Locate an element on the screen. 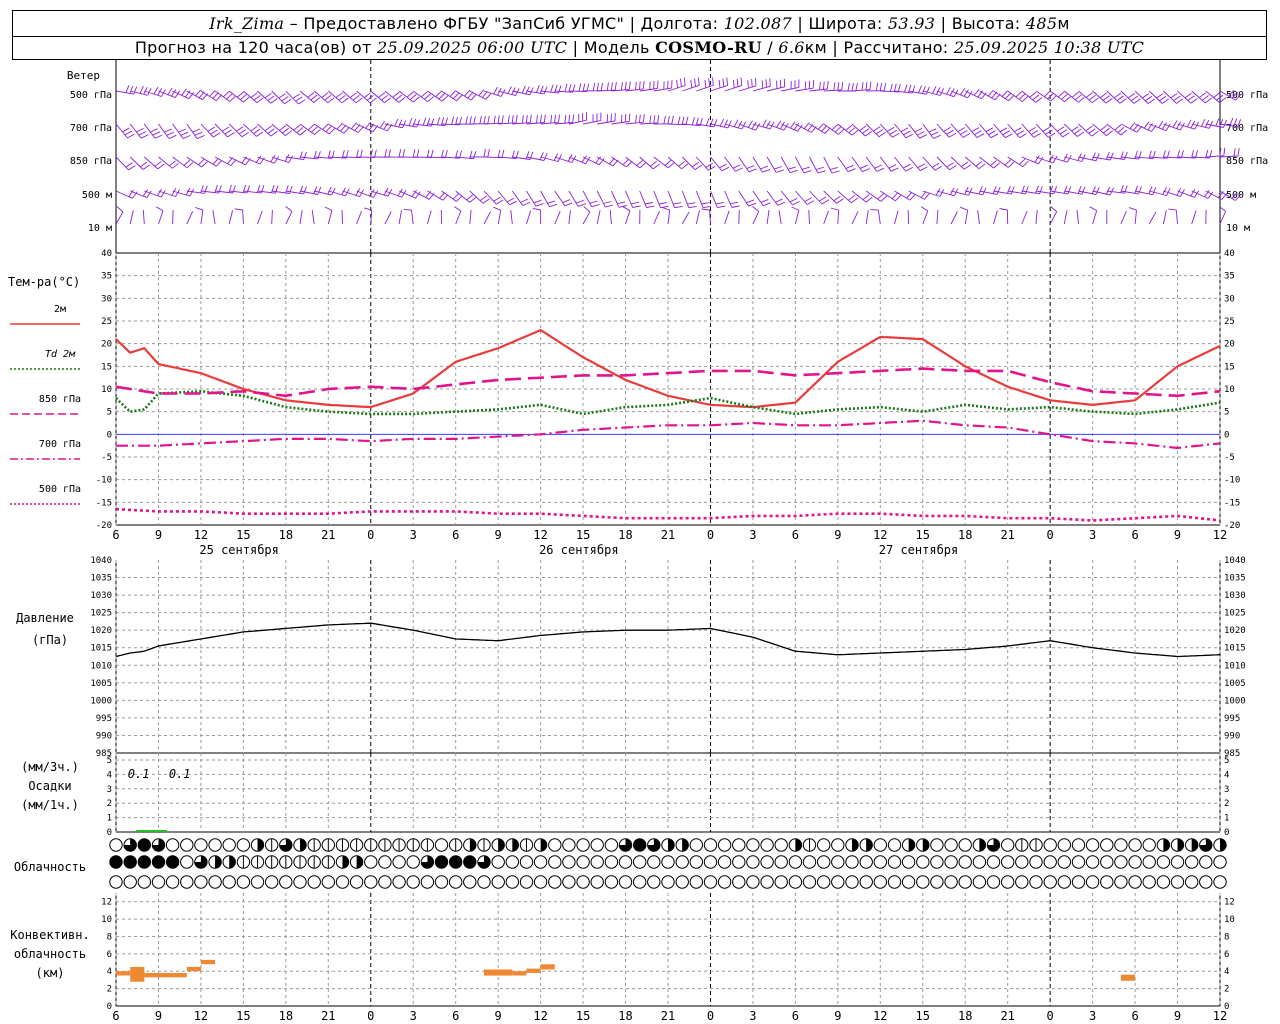 The image size is (1280, 1024). precip-ytick-right: 4 is located at coordinates (1226, 775).